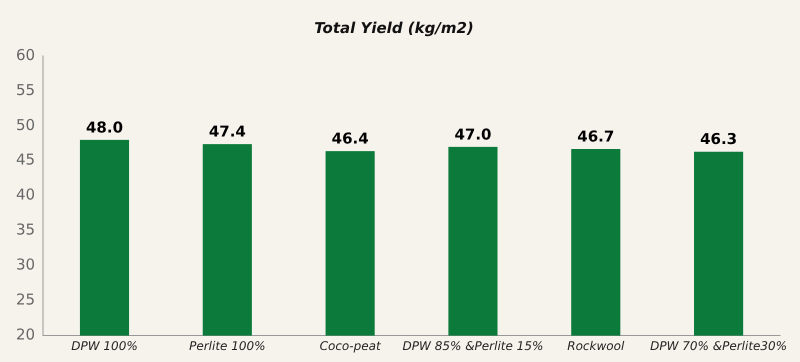 Image resolution: width=800 pixels, height=362 pixels. Describe the element at coordinates (595, 136) in the screenshot. I see `data-label: 46.7` at that location.